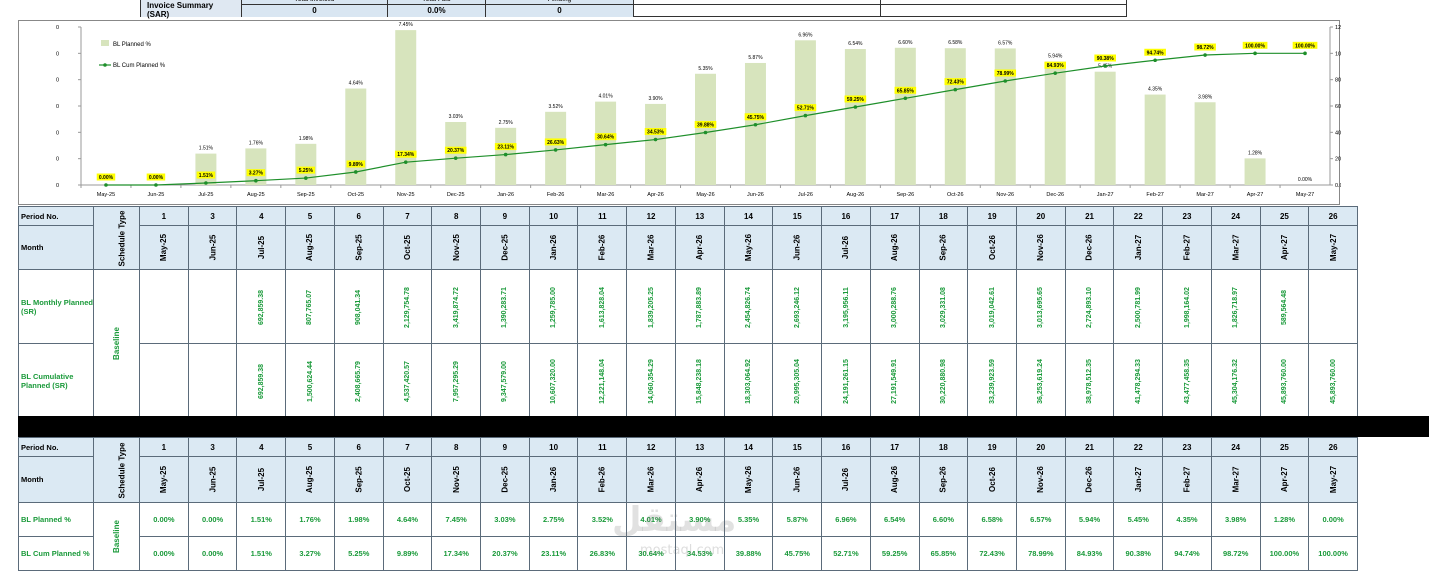 The height and width of the screenshot is (575, 1434). I want to click on x-tick-label: Nov-26, so click(1005, 195).